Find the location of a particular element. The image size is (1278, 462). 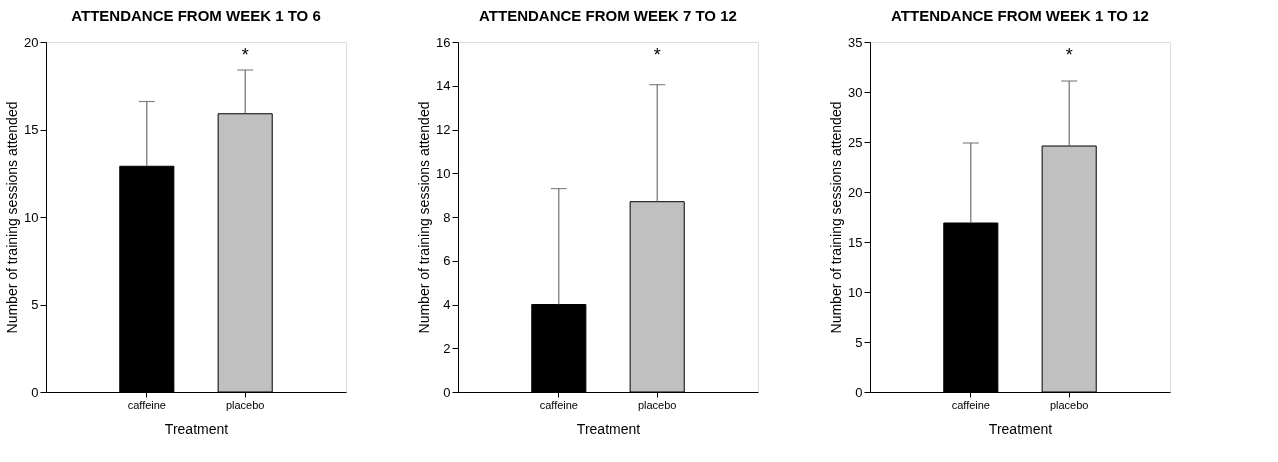

y-tick-label: 4 is located at coordinates (447, 304).